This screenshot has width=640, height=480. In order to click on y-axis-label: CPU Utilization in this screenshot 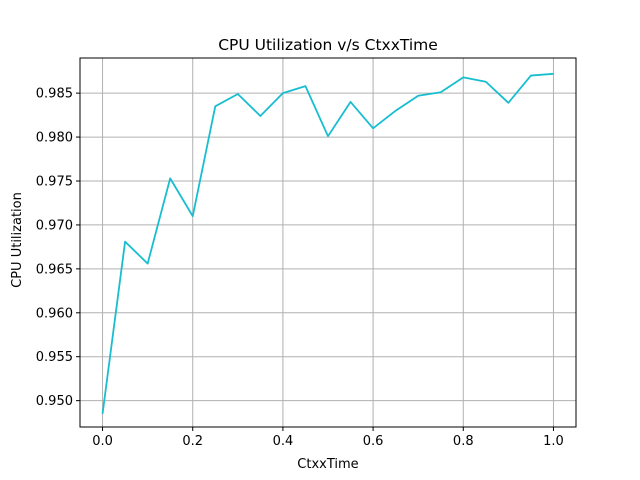, I will do `click(17, 240)`.